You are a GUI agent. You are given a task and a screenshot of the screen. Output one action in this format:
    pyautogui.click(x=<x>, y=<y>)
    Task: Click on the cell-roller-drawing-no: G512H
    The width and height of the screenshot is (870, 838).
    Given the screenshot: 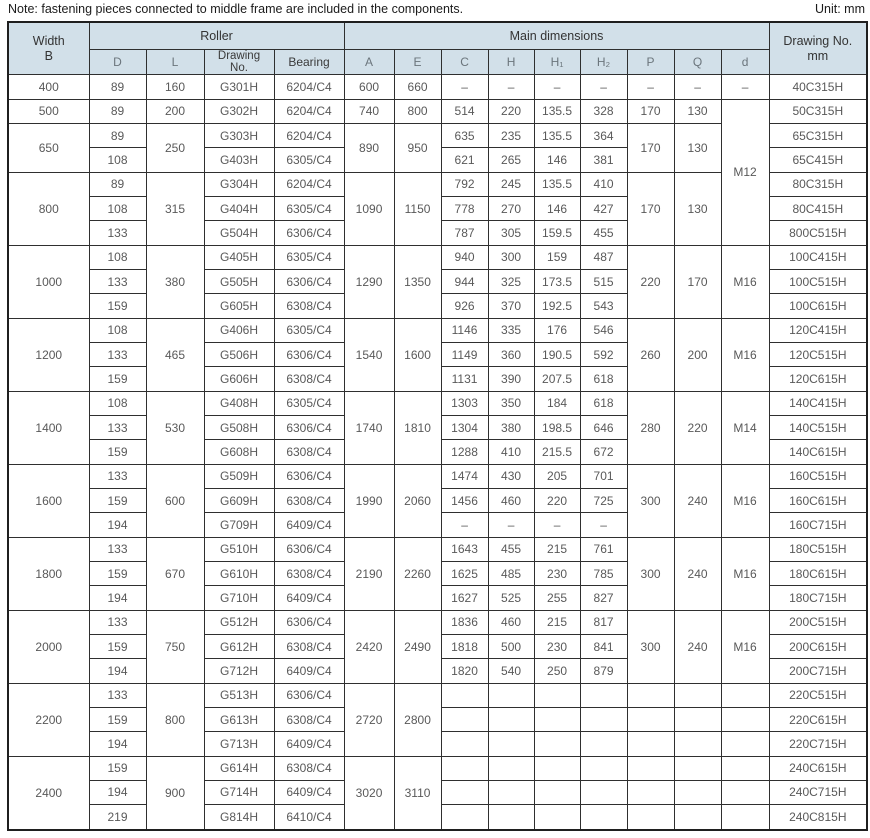 What is the action you would take?
    pyautogui.click(x=239, y=622)
    